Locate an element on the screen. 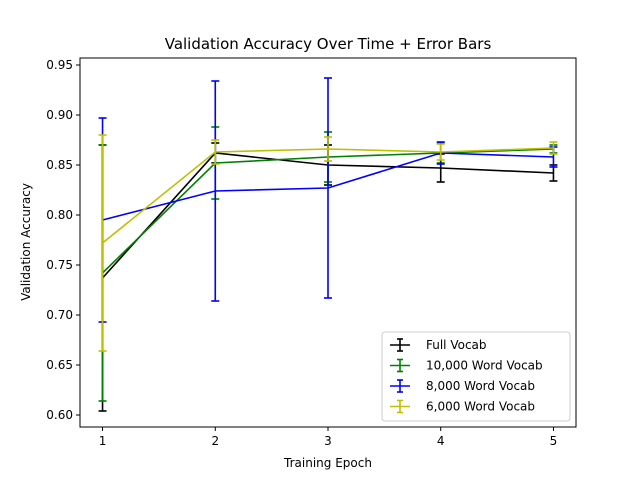 The width and height of the screenshot is (640, 480). x-tick-label: 3 is located at coordinates (328, 441).